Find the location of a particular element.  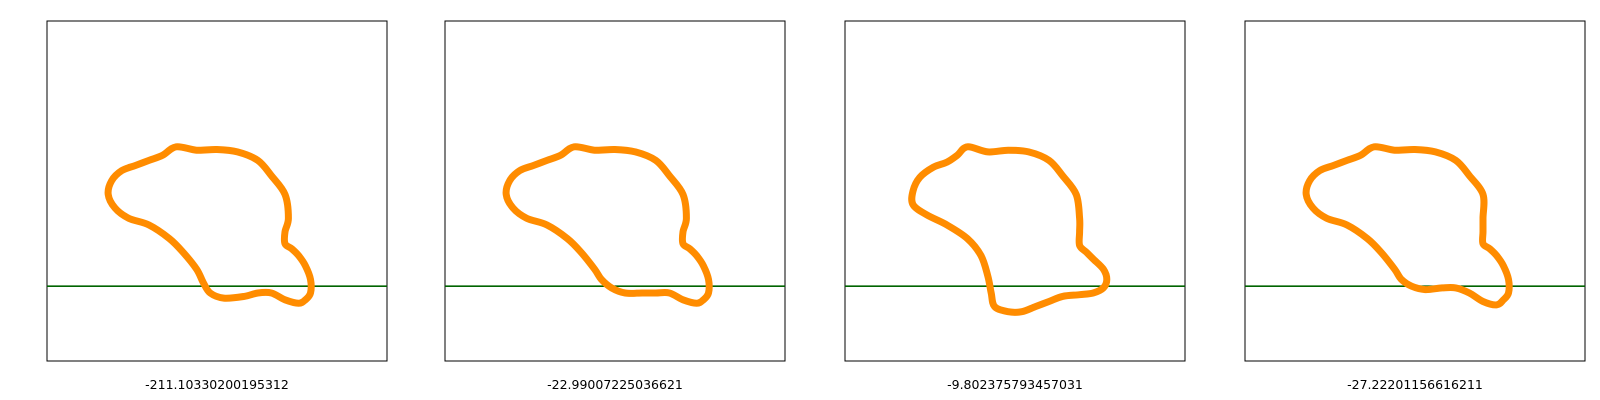

value-label: -211.10330200195312 is located at coordinates (217, 384).